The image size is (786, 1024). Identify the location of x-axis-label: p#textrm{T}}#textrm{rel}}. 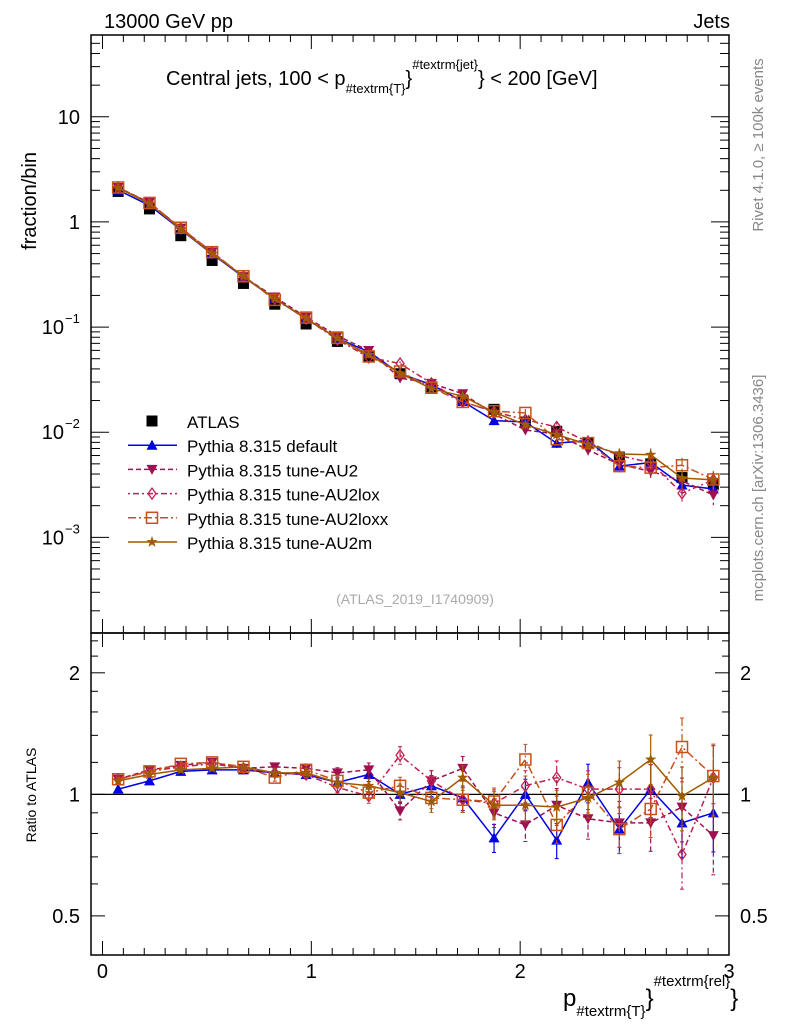
(650, 996).